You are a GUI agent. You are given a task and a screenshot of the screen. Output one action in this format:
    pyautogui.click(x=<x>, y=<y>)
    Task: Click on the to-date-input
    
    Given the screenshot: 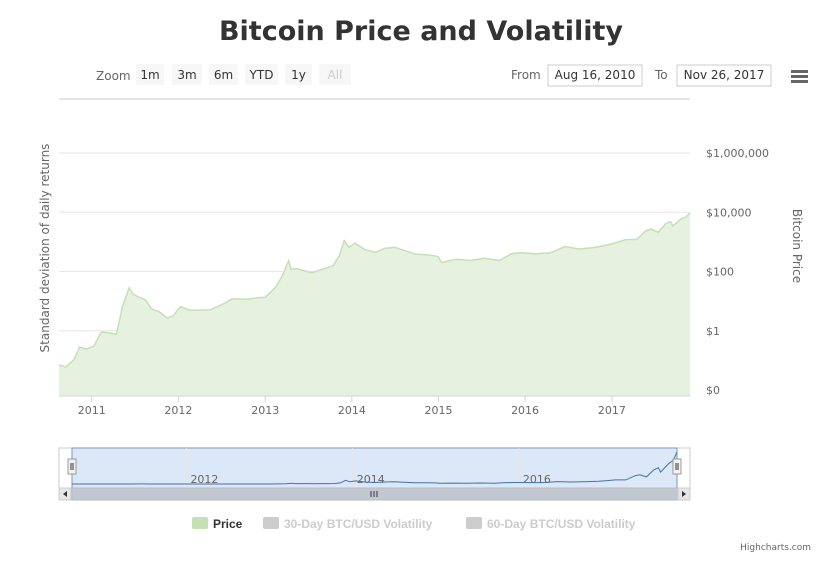 What is the action you would take?
    pyautogui.click(x=724, y=75)
    